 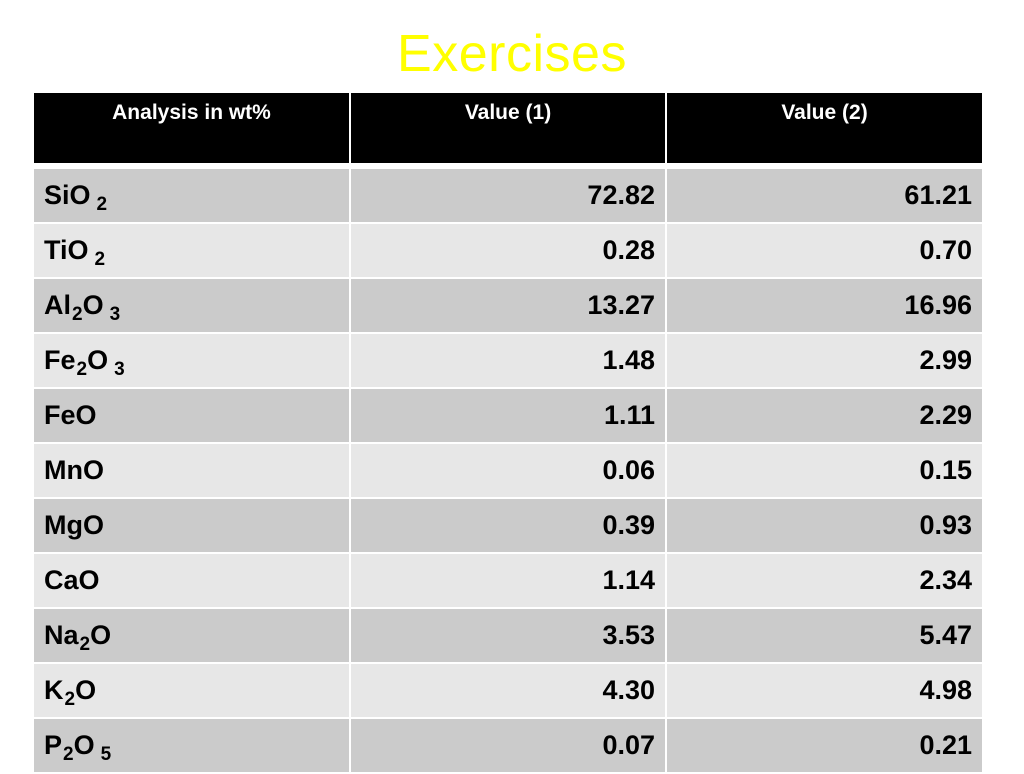 I want to click on value-2-cell: 61.21, so click(x=824, y=196).